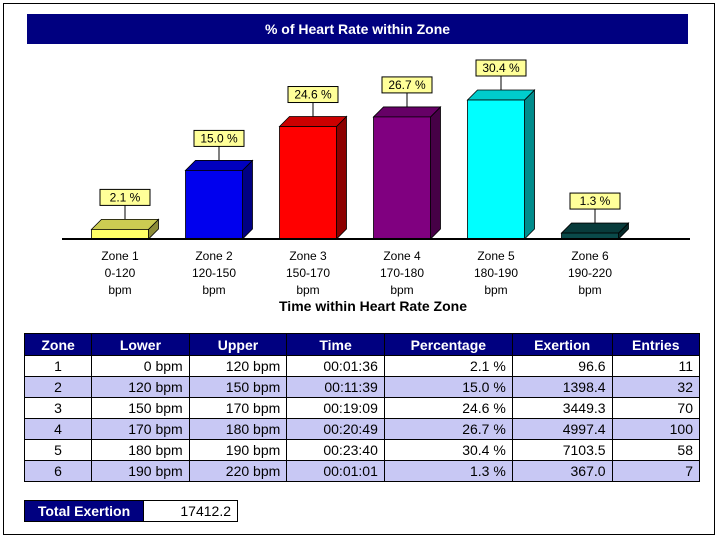 The image size is (720, 540). I want to click on table-cell: 4, so click(58, 429).